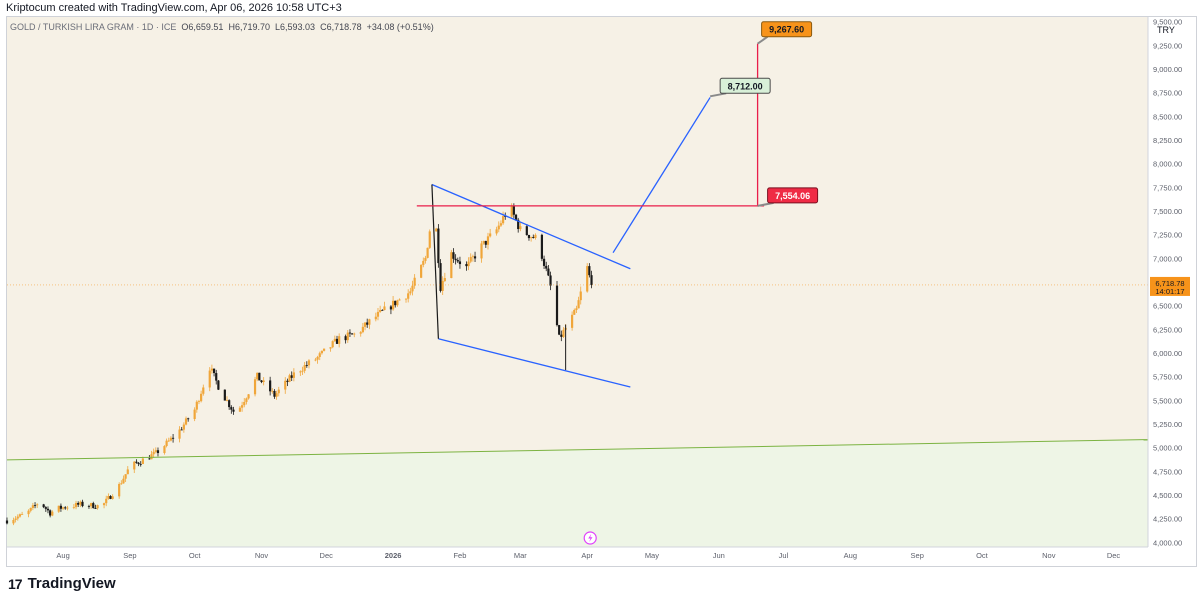  Describe the element at coordinates (1167, 424) in the screenshot. I see `y-tick-label: 5,250.00` at that location.